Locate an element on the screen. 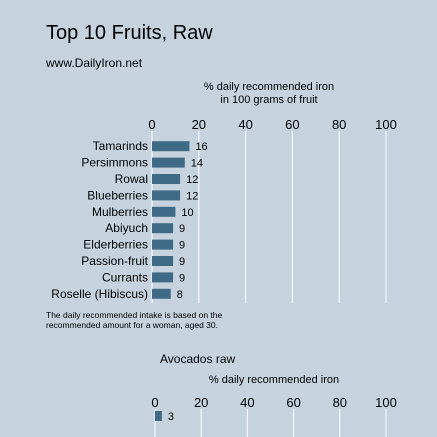 Image resolution: width=437 pixels, height=437 pixels. footnote-line-2: recommended amount for a woman, aged 30. is located at coordinates (132, 325).